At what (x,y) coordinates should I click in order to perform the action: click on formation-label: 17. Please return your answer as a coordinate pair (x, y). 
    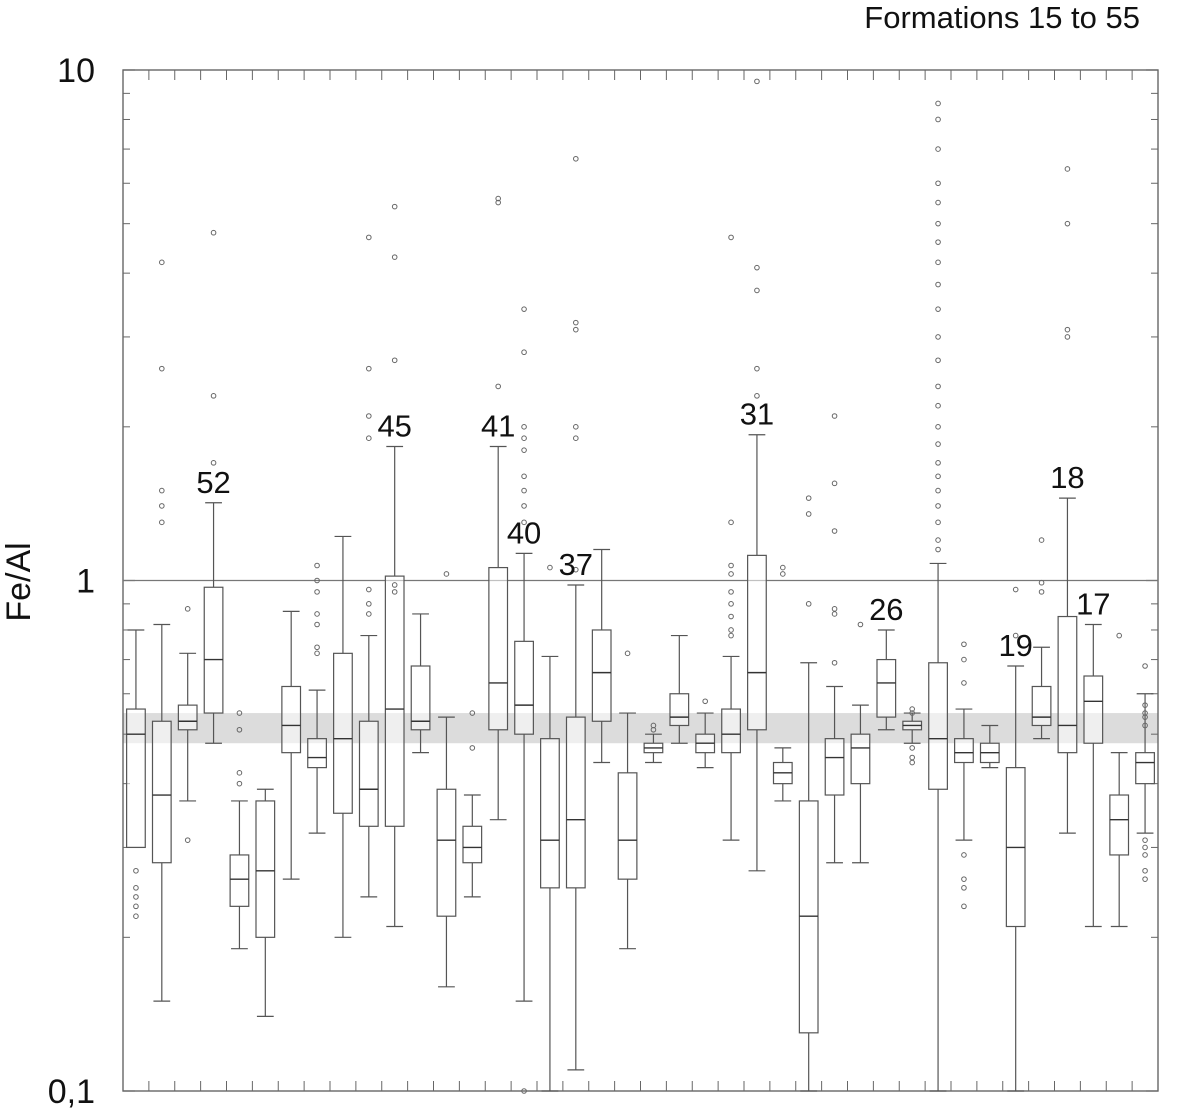
    Looking at the image, I should click on (1093, 603).